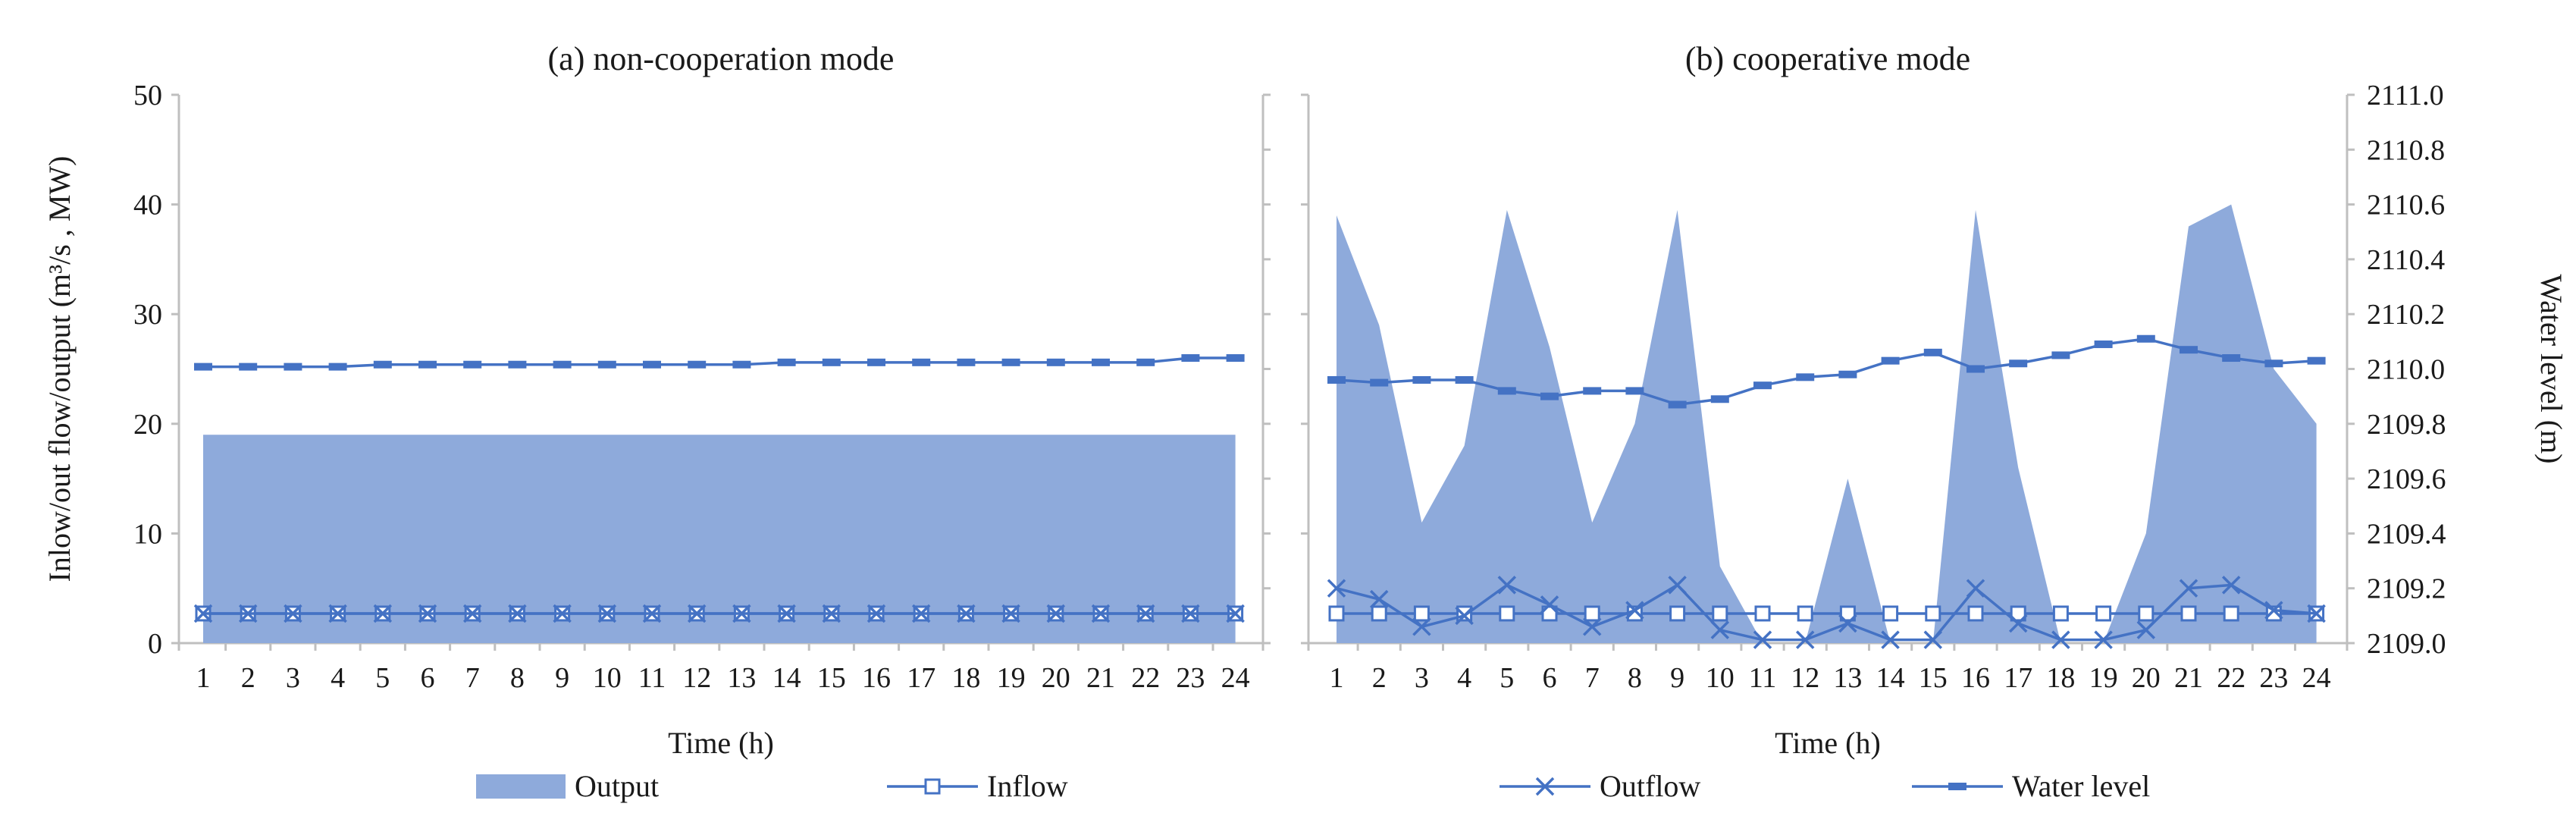 This screenshot has height=835, width=2576. Describe the element at coordinates (147, 425) in the screenshot. I see `y-tick-label: 20` at that location.